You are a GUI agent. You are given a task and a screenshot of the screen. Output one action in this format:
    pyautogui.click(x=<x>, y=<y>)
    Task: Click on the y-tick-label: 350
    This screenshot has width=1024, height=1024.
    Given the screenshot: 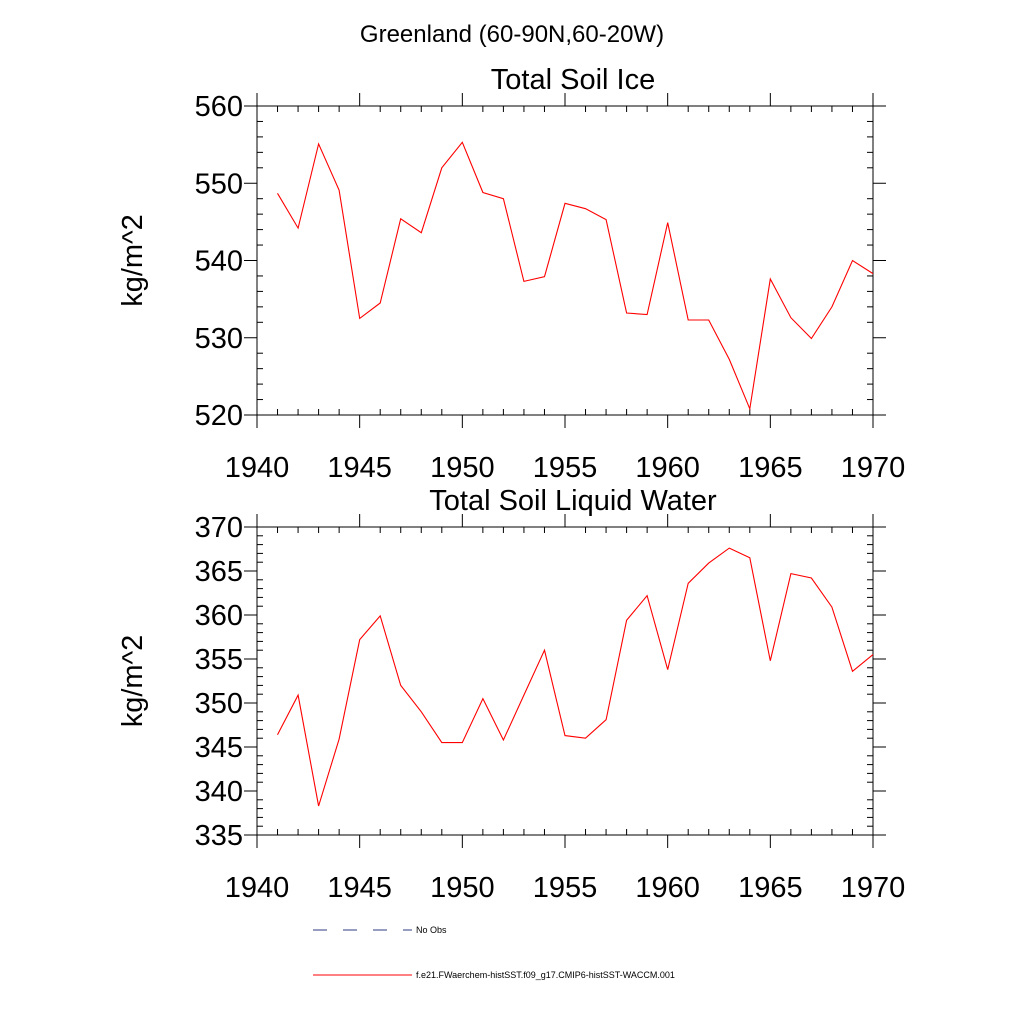 What is the action you would take?
    pyautogui.click(x=219, y=704)
    